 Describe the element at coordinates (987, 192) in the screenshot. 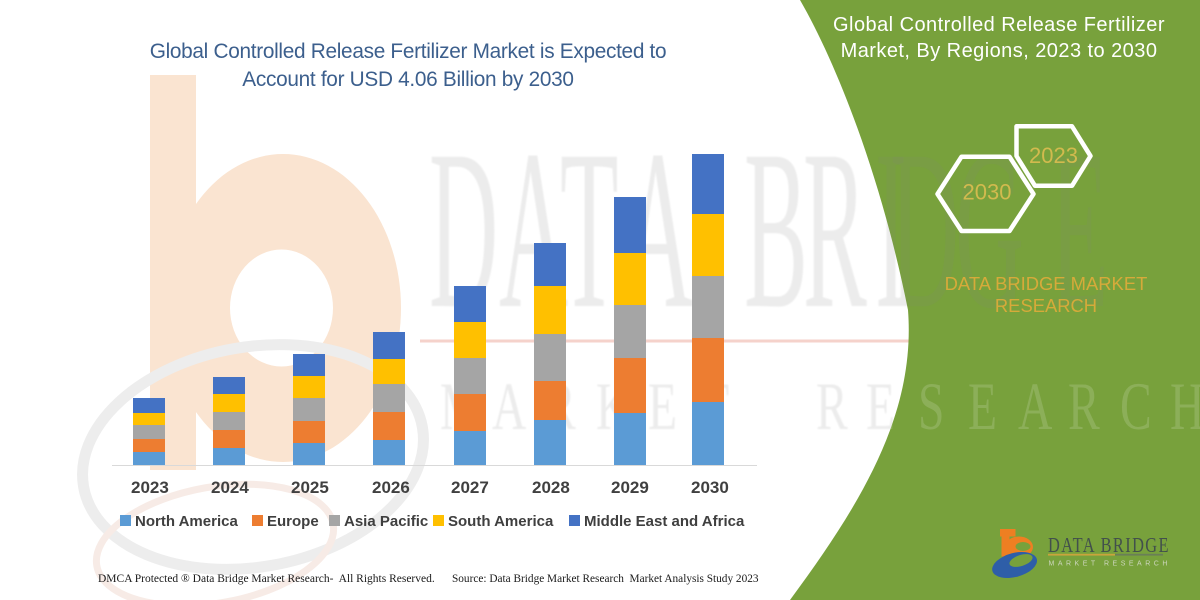

I see `svg-text: 2030` at that location.